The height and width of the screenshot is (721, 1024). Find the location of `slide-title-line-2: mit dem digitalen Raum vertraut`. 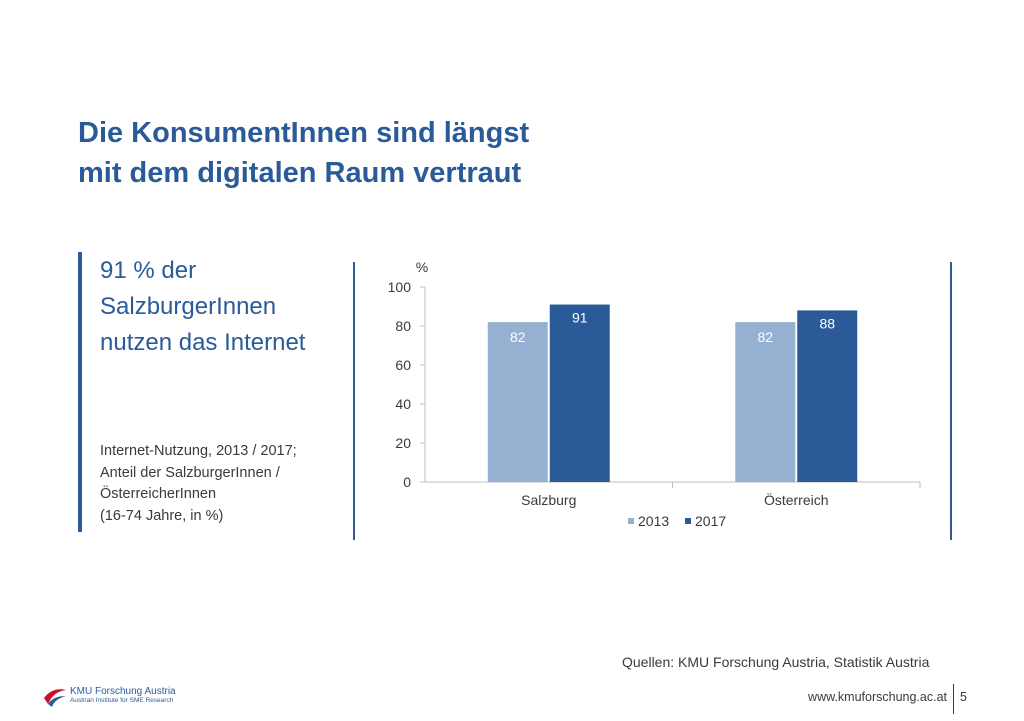

slide-title-line-2: mit dem digitalen Raum vertraut is located at coordinates (300, 173).